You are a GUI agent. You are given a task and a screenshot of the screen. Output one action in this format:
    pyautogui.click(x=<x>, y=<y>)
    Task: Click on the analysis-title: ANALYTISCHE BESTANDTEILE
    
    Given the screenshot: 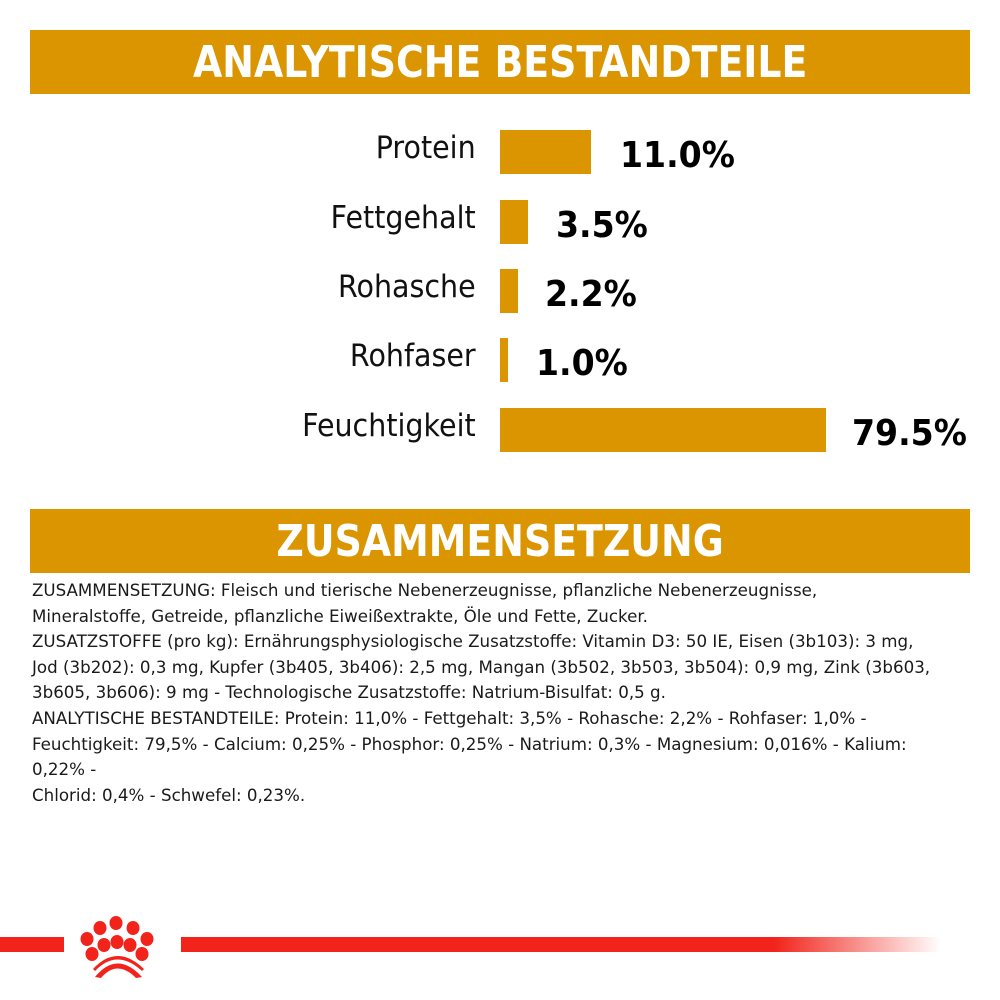 What is the action you would take?
    pyautogui.click(x=500, y=62)
    